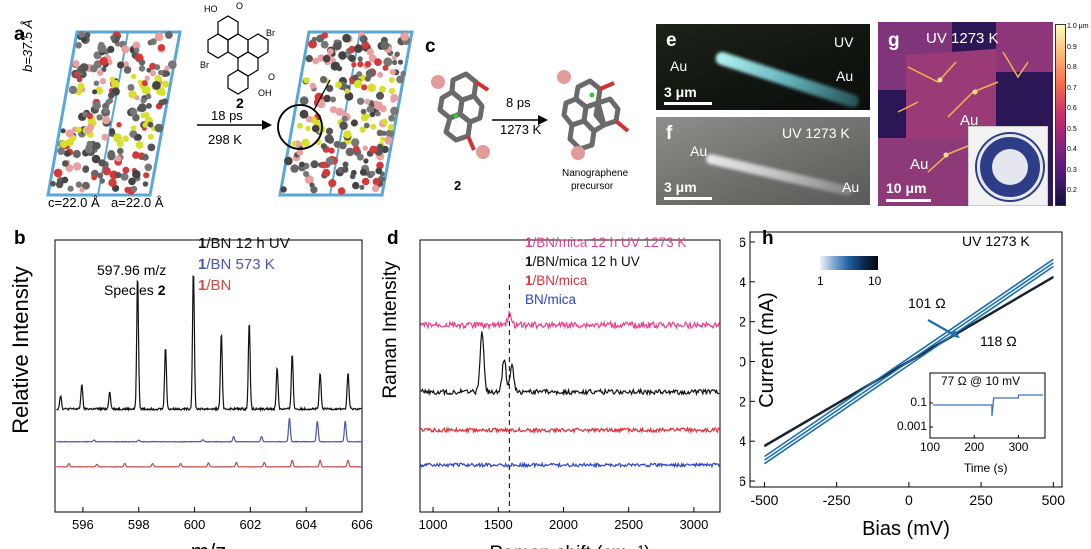 This screenshot has width=1091, height=549. I want to click on b-axis-label: b=37.5 Å, so click(27, 46).